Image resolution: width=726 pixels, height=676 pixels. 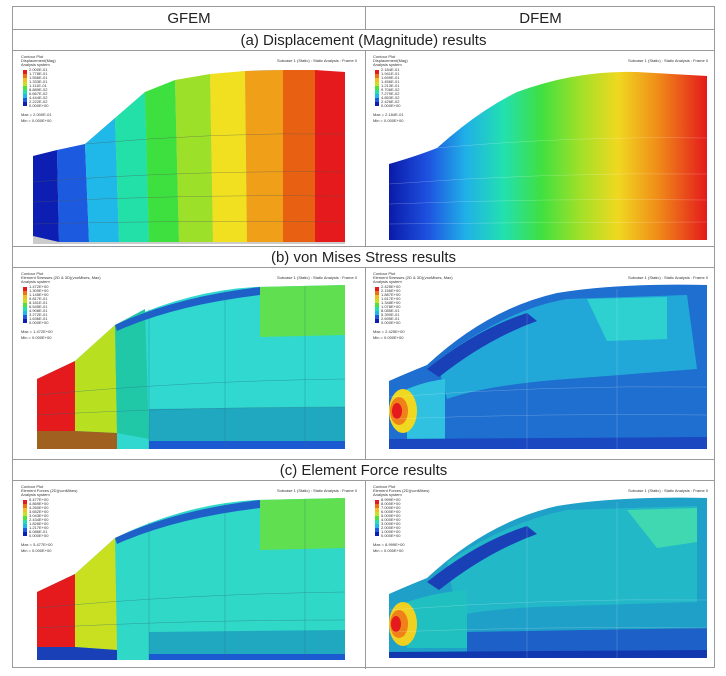 What do you see at coordinates (391, 298) in the screenshot?
I see `legend-value: 1.617E+00` at bounding box center [391, 298].